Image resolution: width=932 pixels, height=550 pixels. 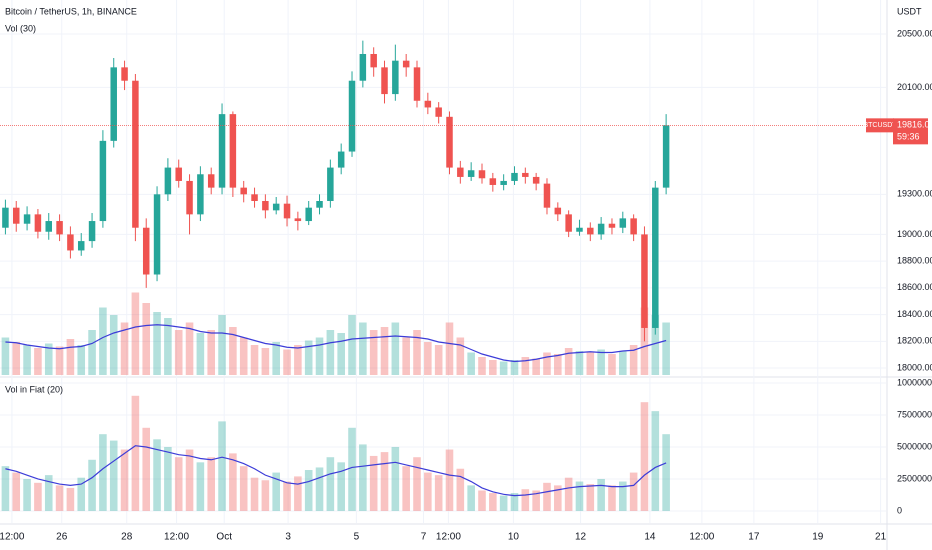 What do you see at coordinates (336, 471) in the screenshot?
I see `fiat-ma-line` at bounding box center [336, 471].